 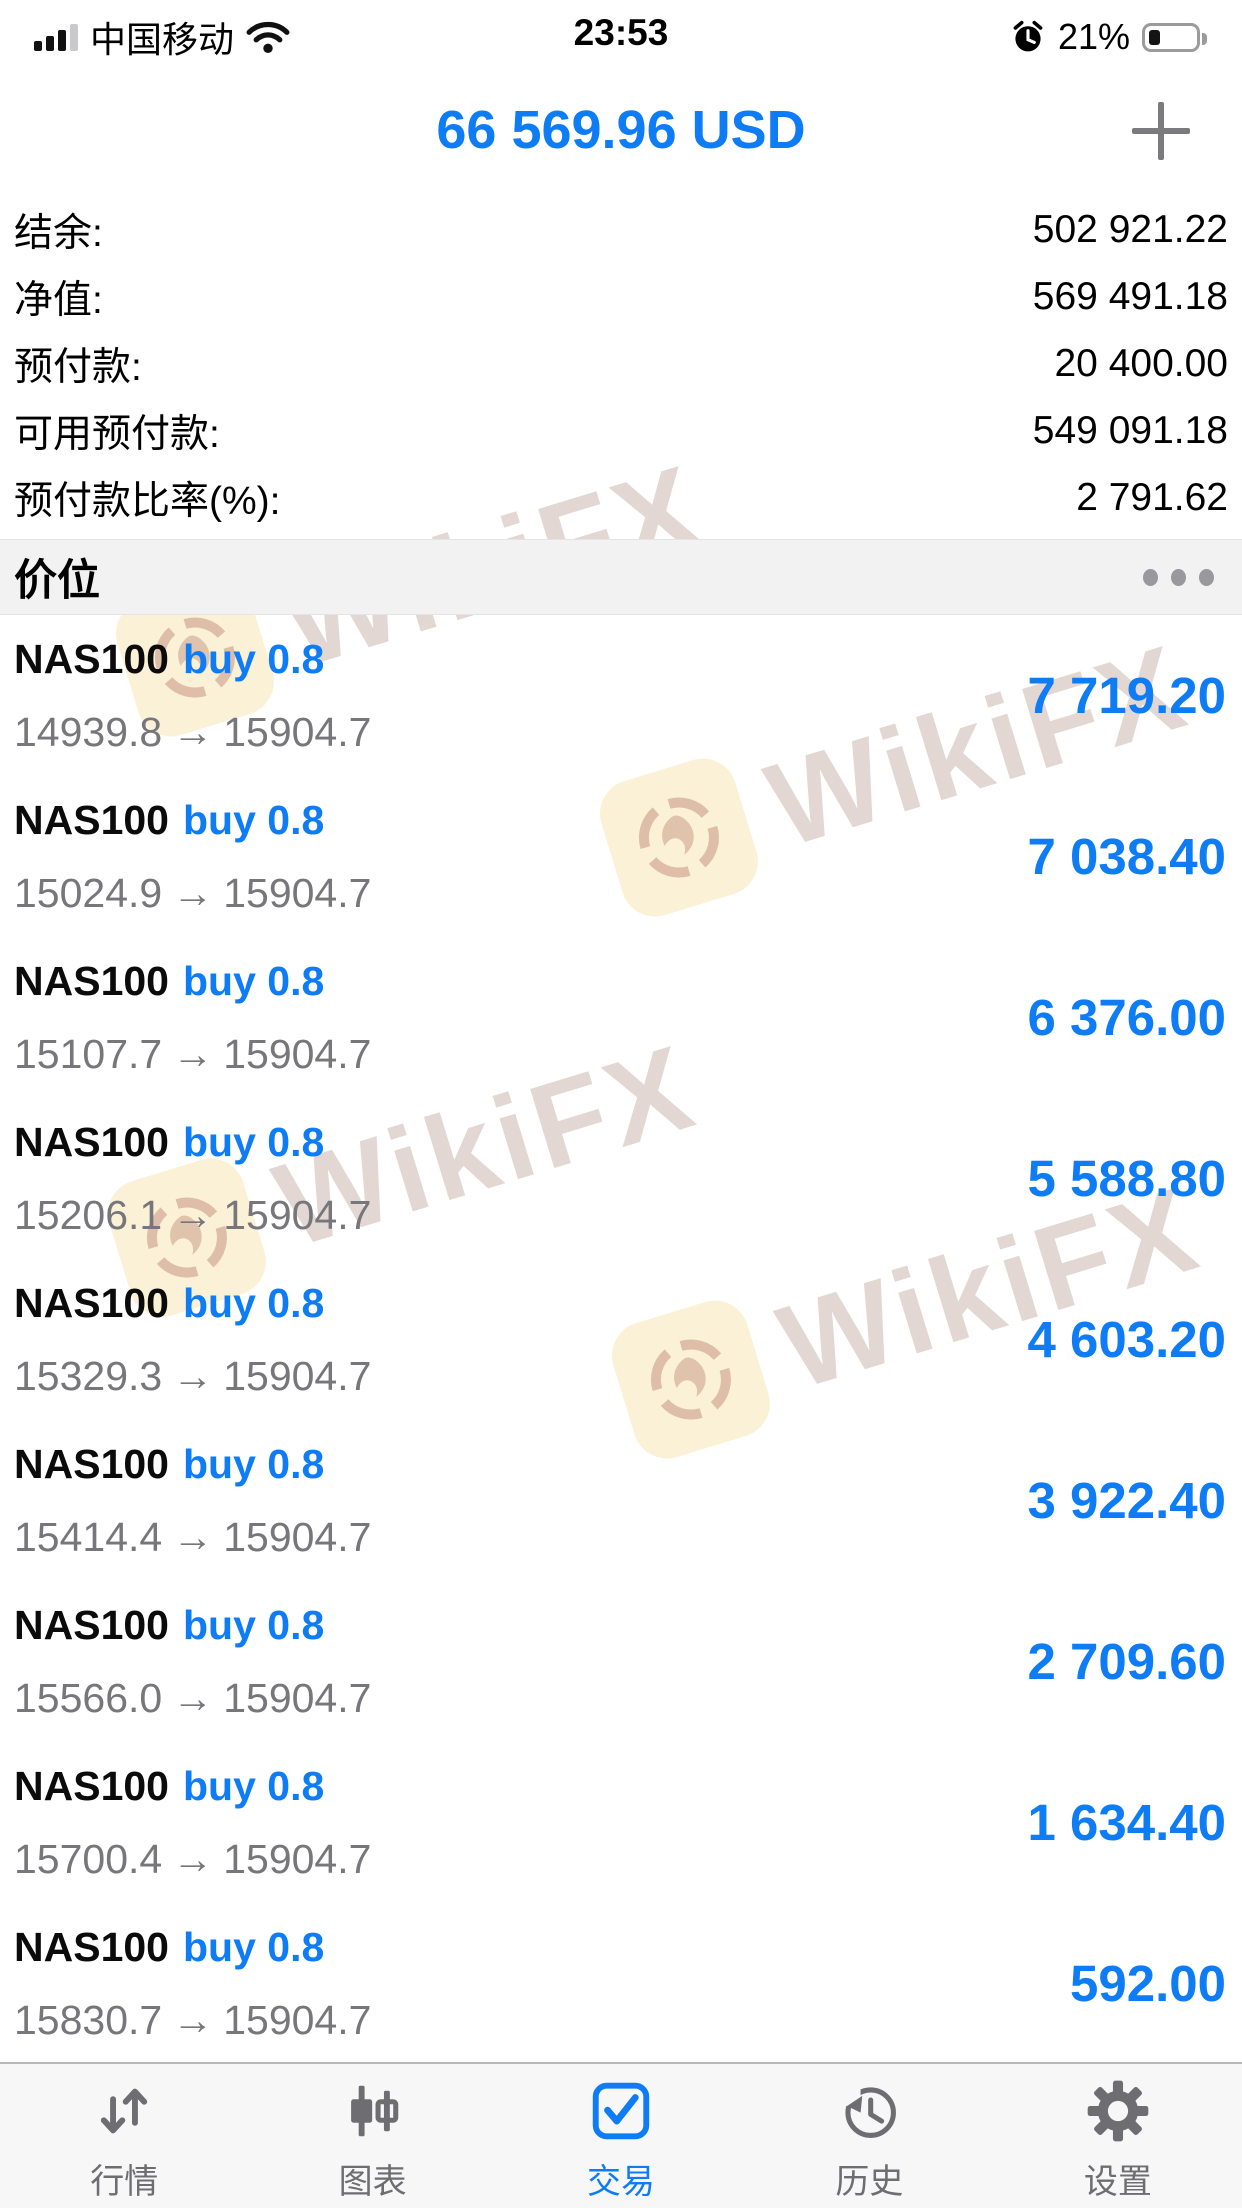 I want to click on position-info: NAS100 buy 0.8 15206.1 → 15904.7, so click(x=192, y=1179).